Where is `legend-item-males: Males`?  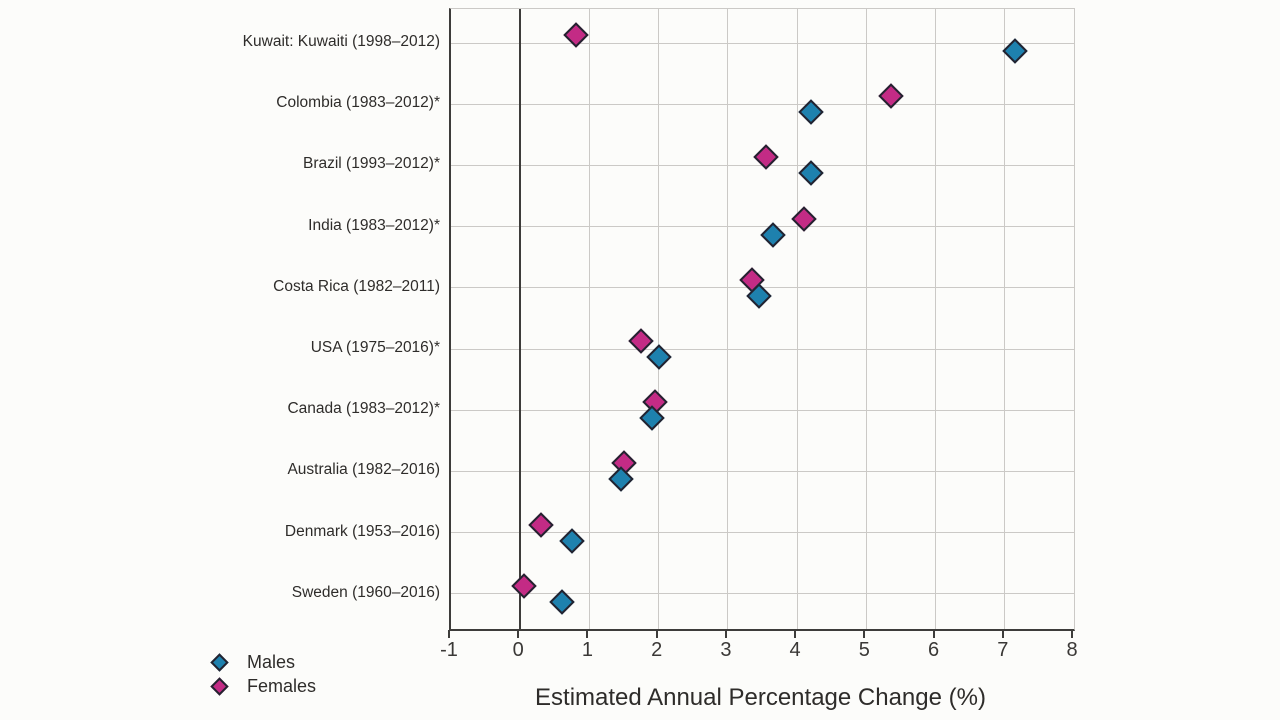 legend-item-males: Males is located at coordinates (262, 662).